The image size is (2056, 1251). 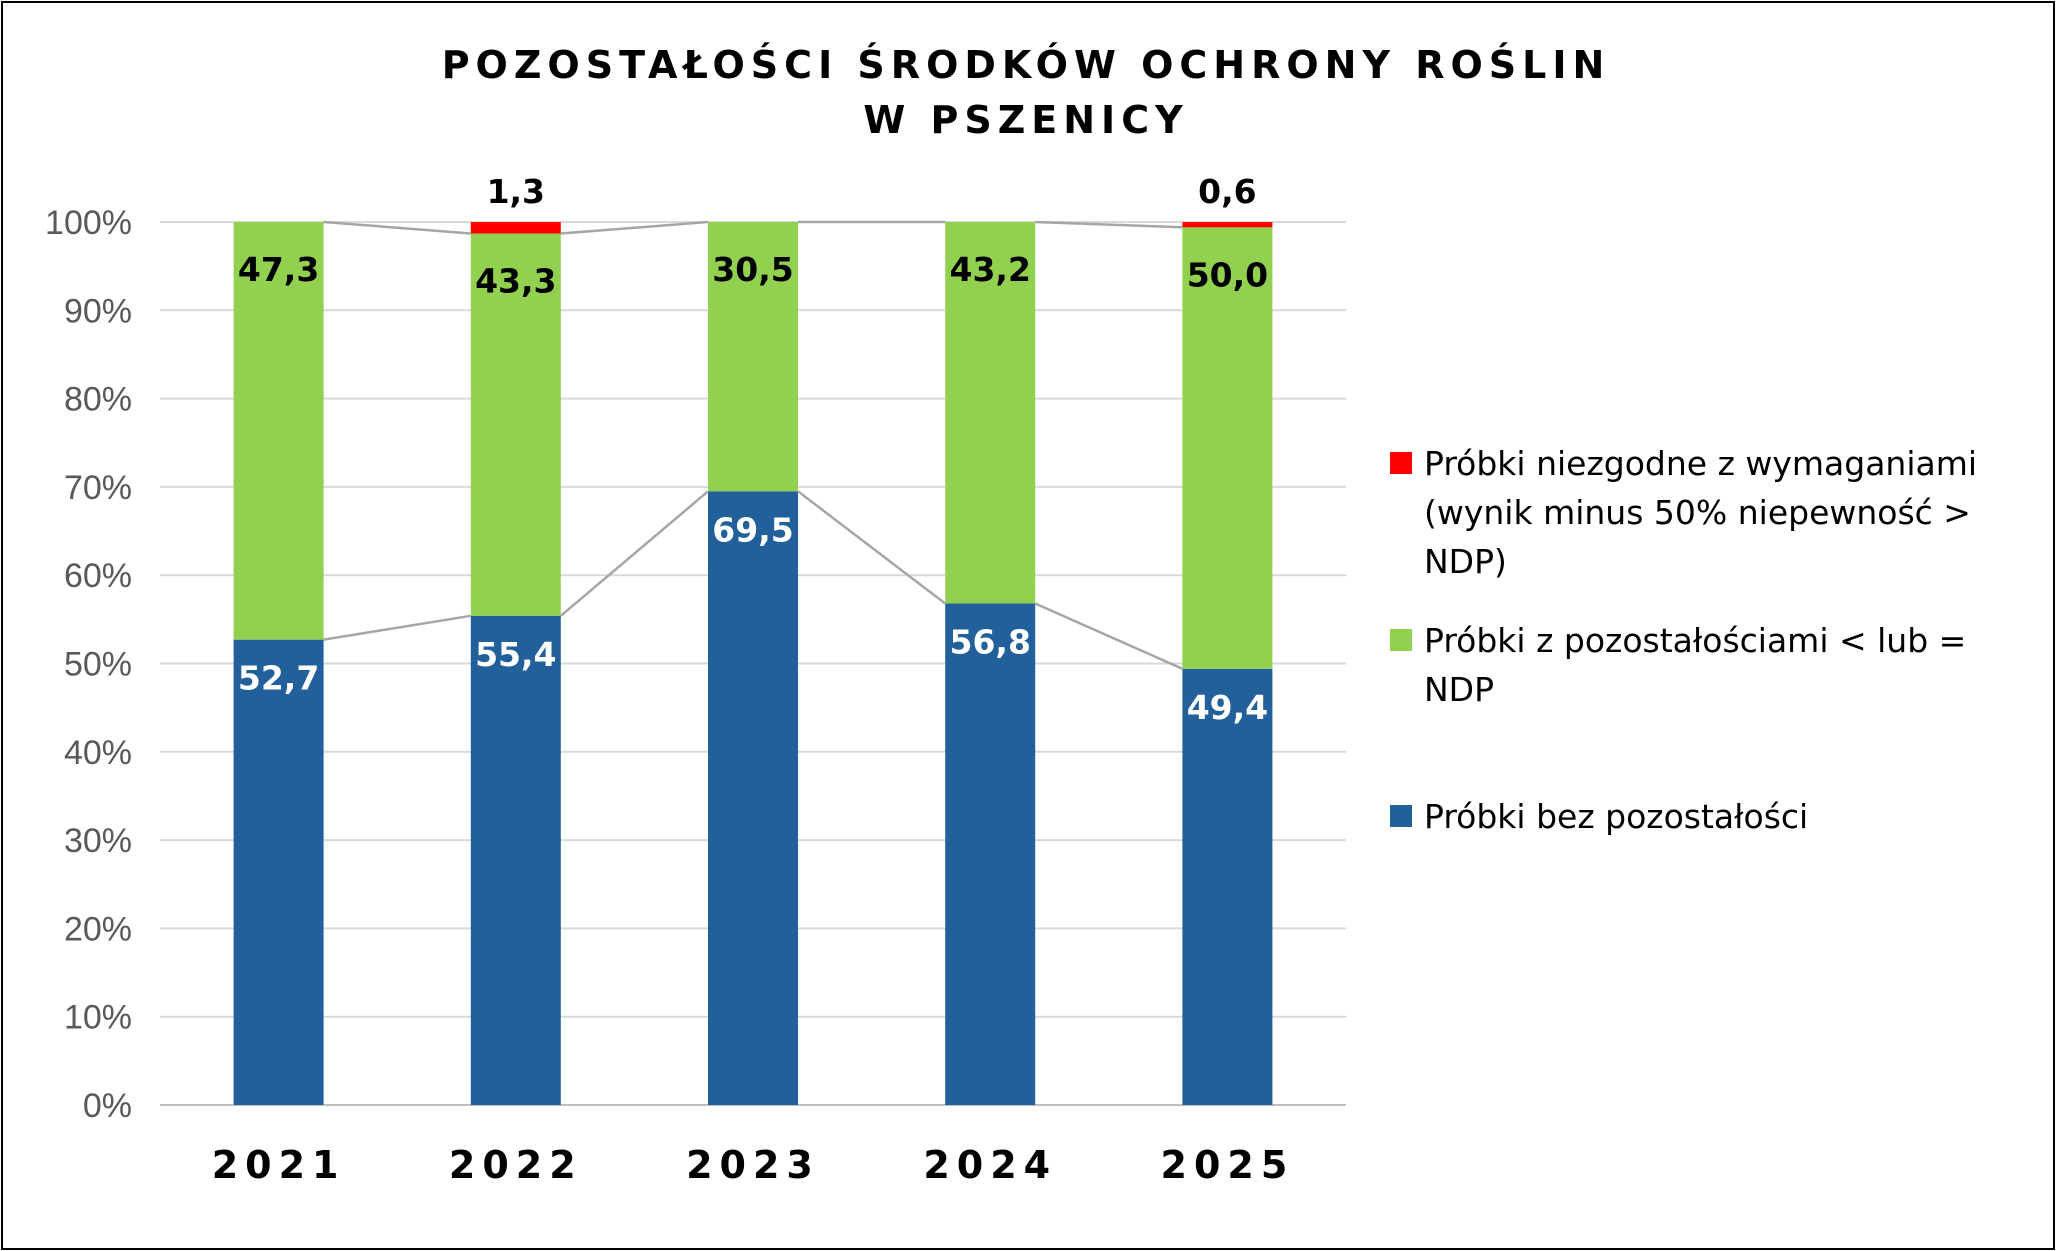 I want to click on legend-label: NDP, so click(x=1459, y=689).